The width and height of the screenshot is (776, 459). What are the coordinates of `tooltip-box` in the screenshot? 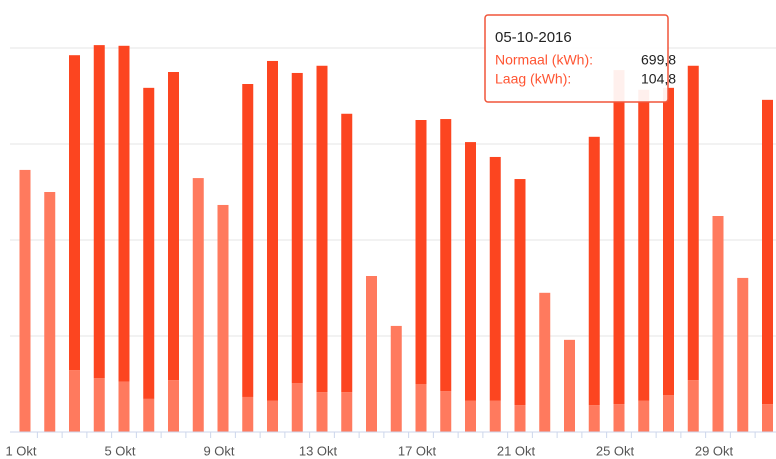 It's located at (576, 58).